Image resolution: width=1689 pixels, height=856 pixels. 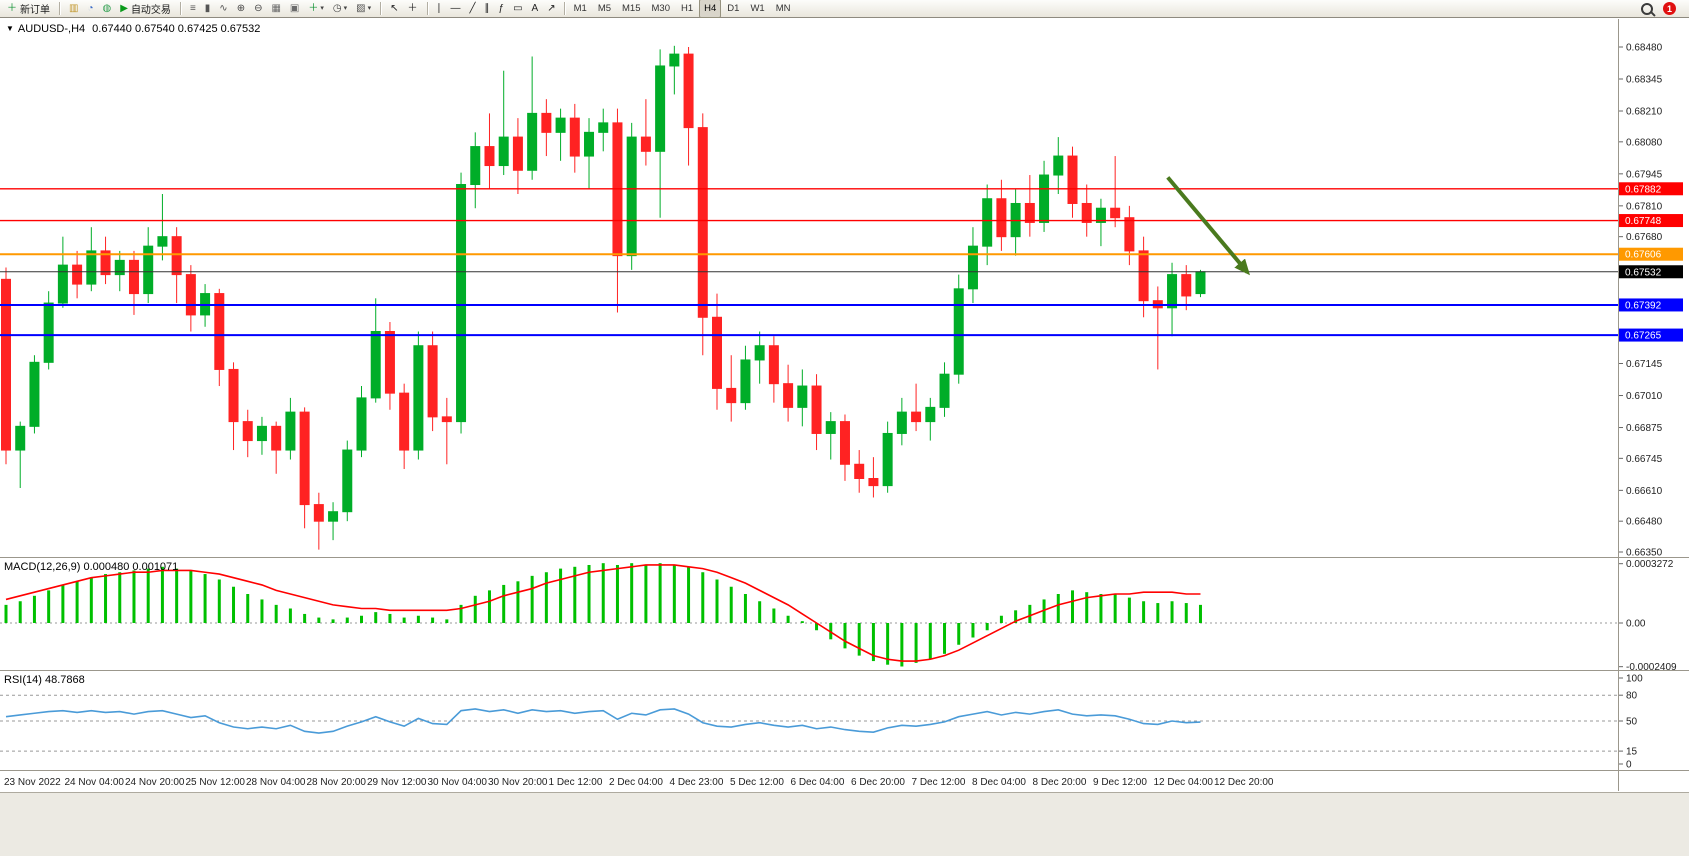 What do you see at coordinates (316, 8) in the screenshot?
I see `indicators-icon: ＋ ▾` at bounding box center [316, 8].